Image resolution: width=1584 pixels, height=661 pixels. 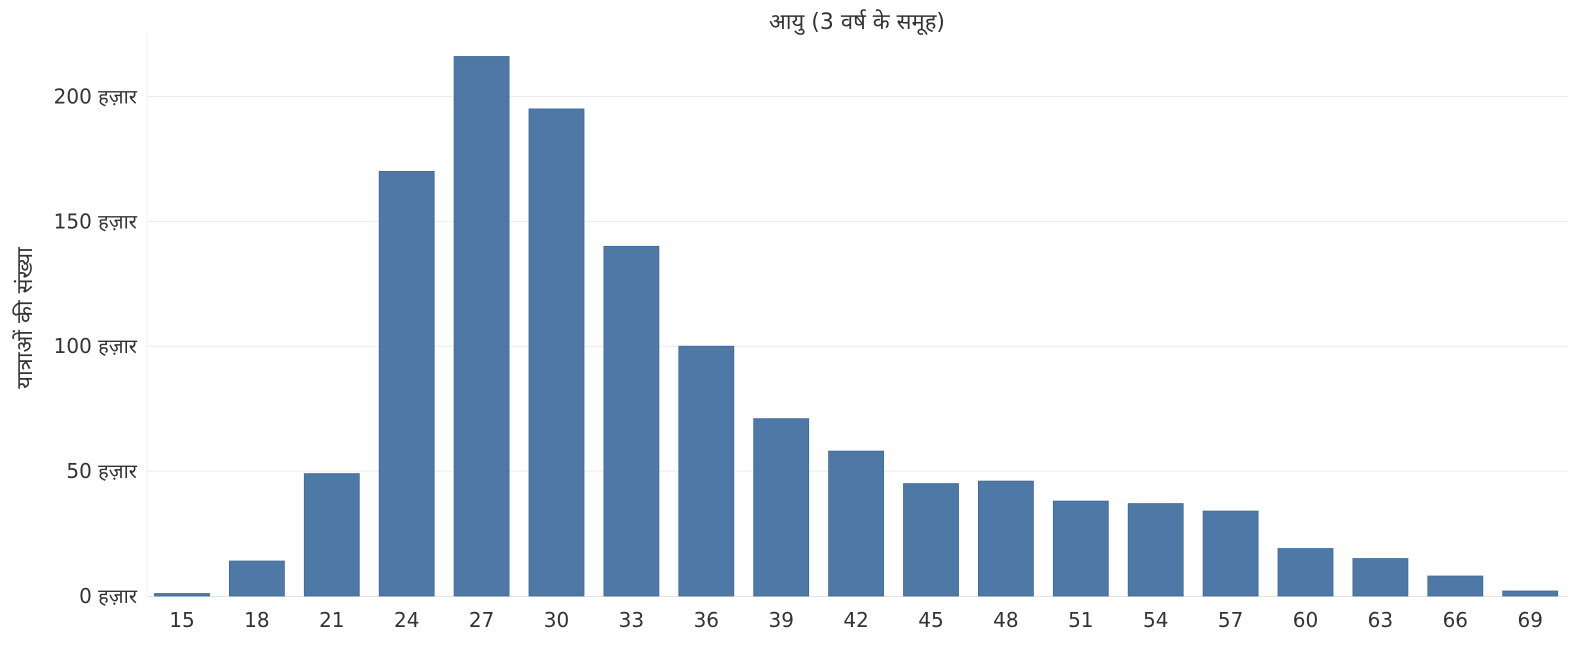 I want to click on x-tick-label: 60, so click(x=1305, y=620).